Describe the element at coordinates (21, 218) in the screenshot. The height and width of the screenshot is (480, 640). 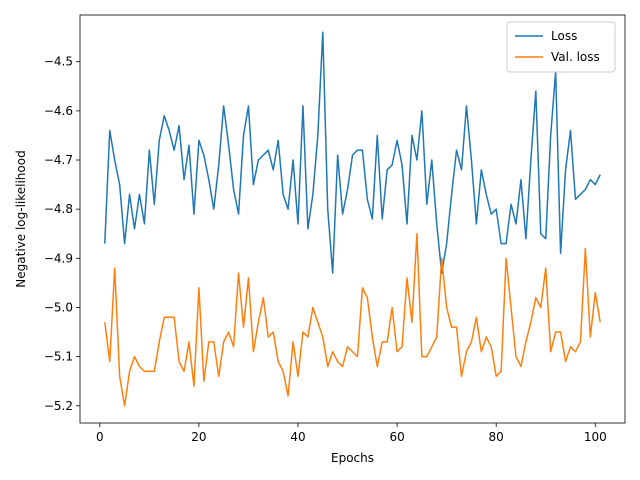
I see `y-axis-label: Negative log-likelihood` at that location.